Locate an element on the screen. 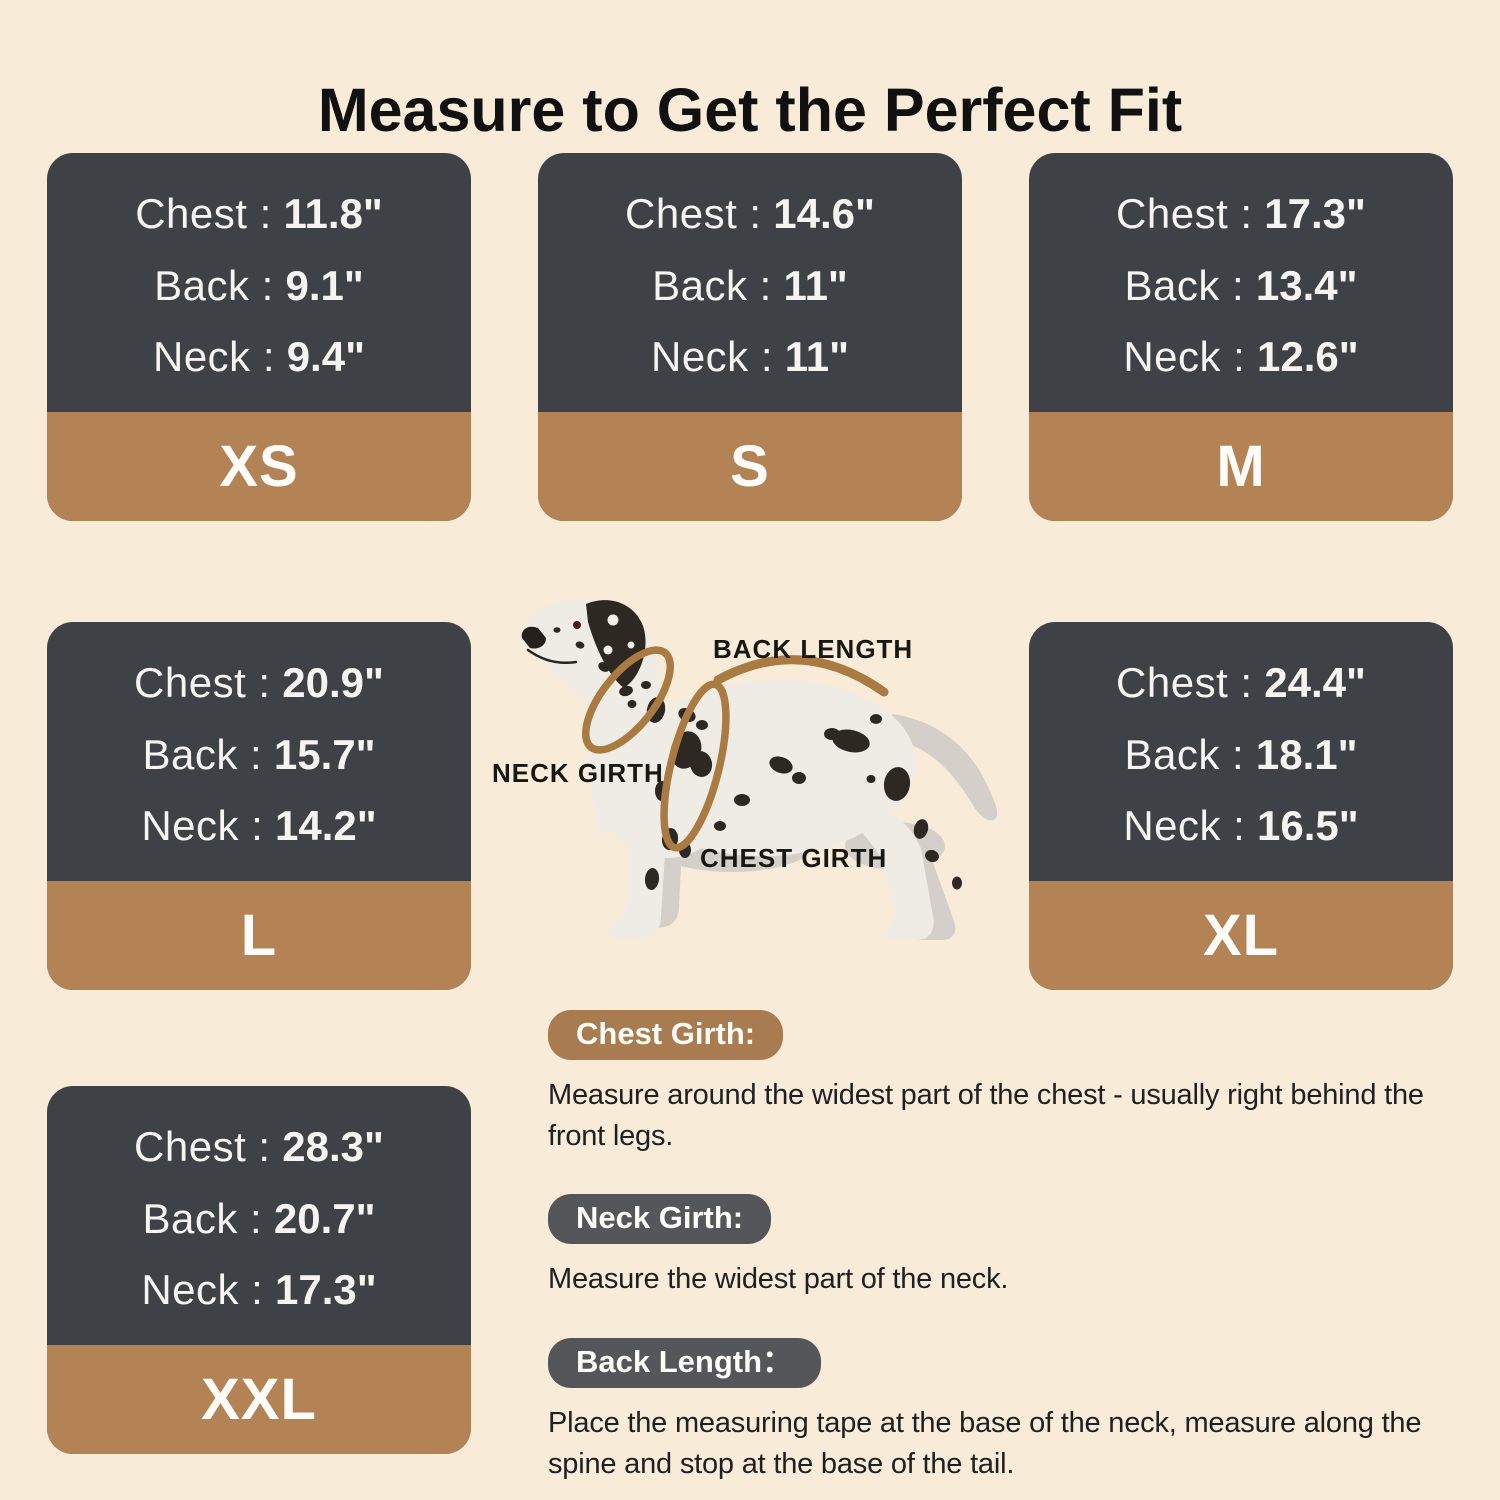  size-band: XXL is located at coordinates (259, 1399).